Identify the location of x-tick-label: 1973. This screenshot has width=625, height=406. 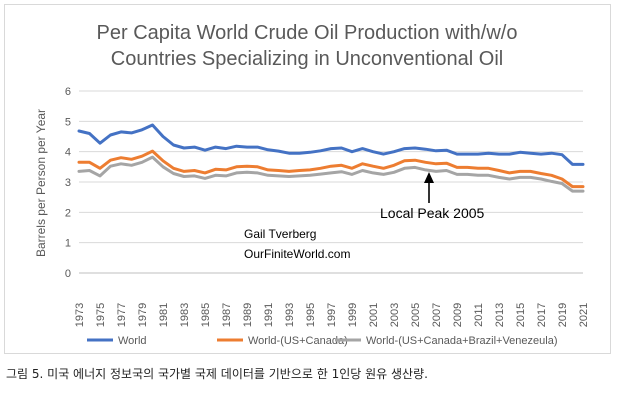
(80, 315).